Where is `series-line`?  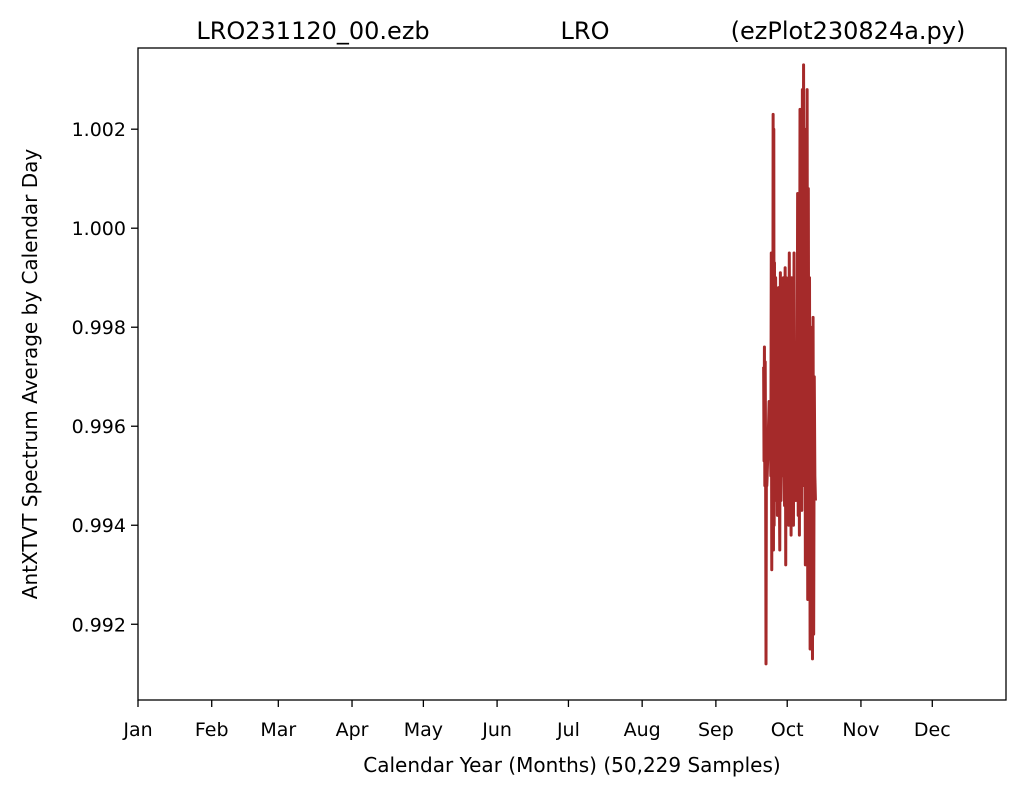 series-line is located at coordinates (789, 364).